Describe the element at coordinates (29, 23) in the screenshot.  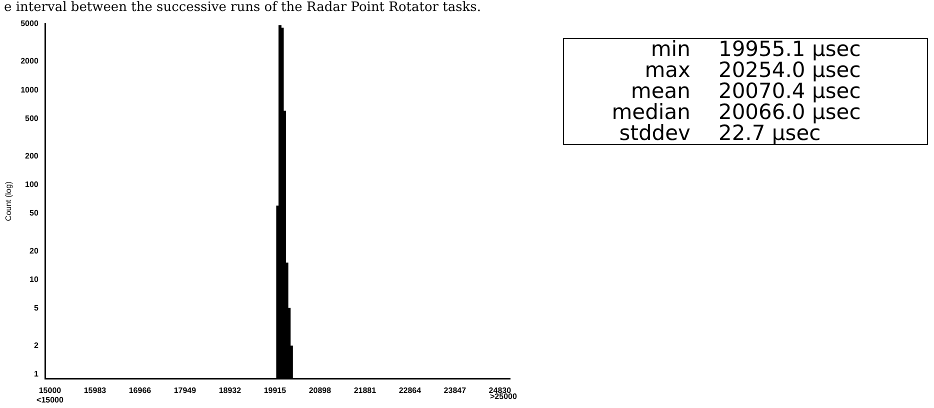
I see `y-tick-label: 5000` at that location.